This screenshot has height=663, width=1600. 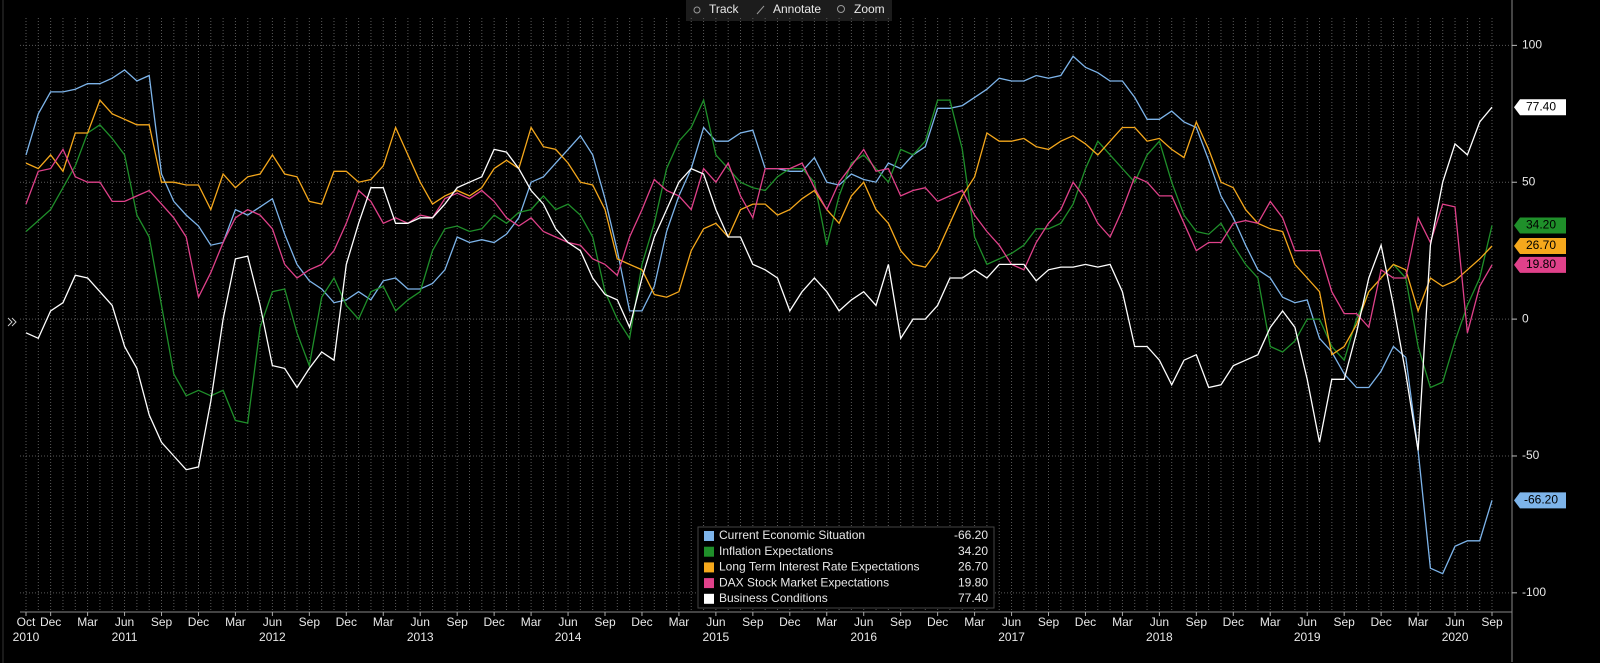 I want to click on legend-label: Current Economic Situation, so click(x=792, y=535).